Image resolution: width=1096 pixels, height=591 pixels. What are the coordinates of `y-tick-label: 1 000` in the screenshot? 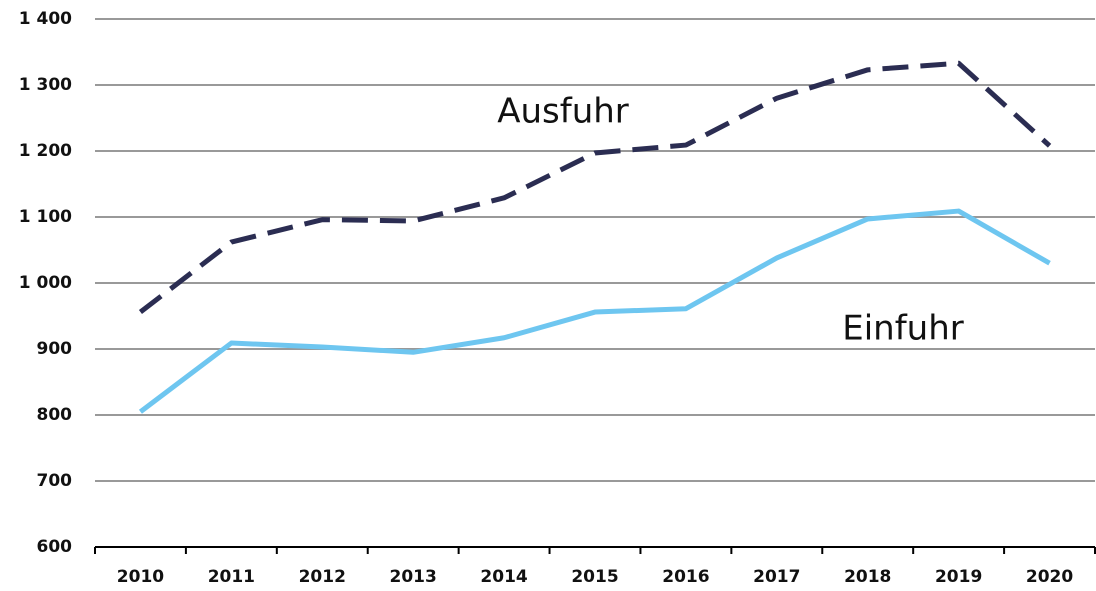 It's located at (45, 283).